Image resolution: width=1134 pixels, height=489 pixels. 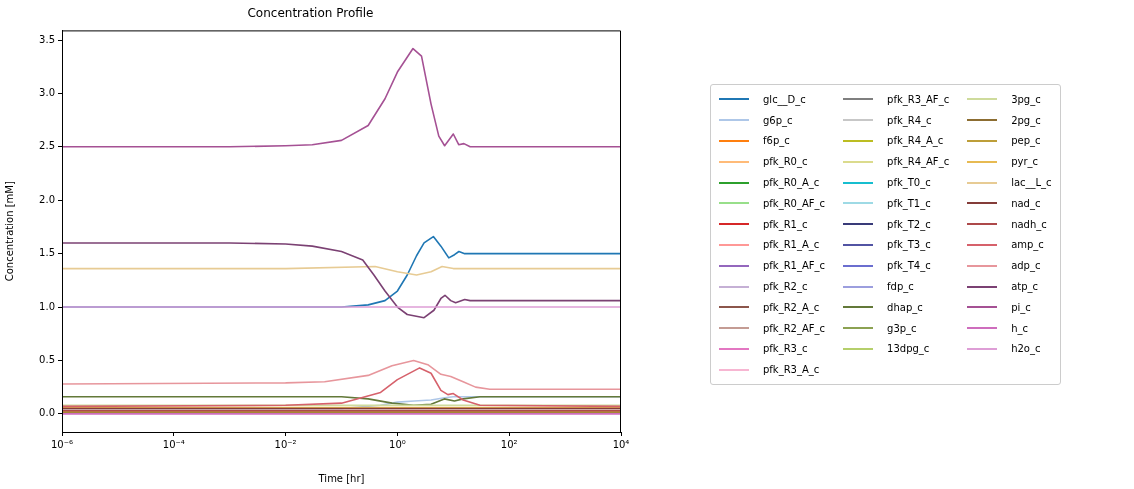 What do you see at coordinates (1021, 307) in the screenshot?
I see `legend-label: pi_c` at bounding box center [1021, 307].